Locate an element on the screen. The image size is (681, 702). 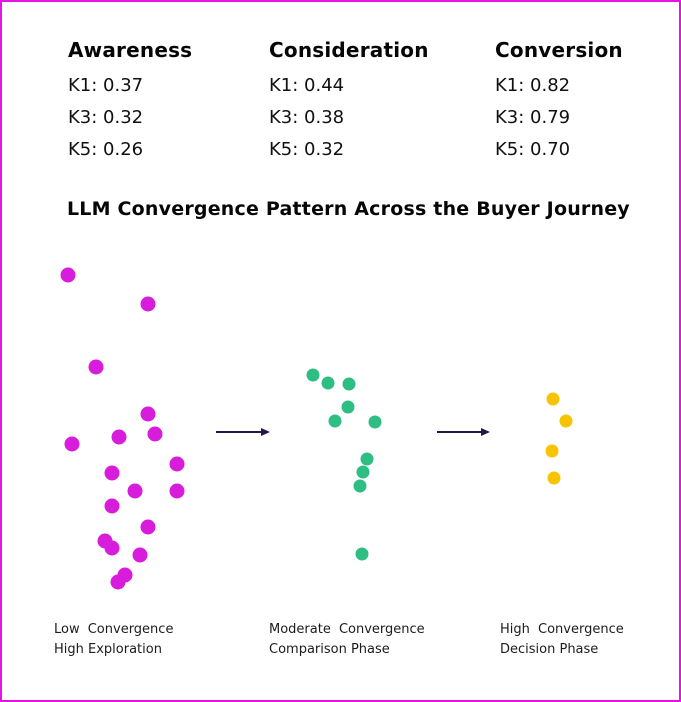
stat-column-title: Conversion is located at coordinates (559, 50).